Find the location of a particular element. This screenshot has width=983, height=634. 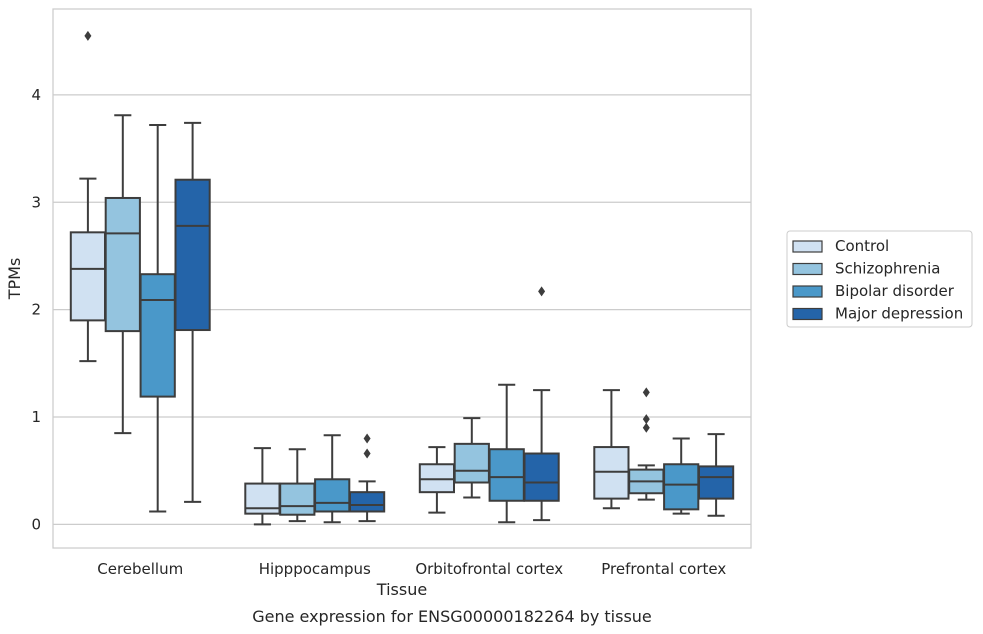

y-tick-label: 1 is located at coordinates (36, 417).